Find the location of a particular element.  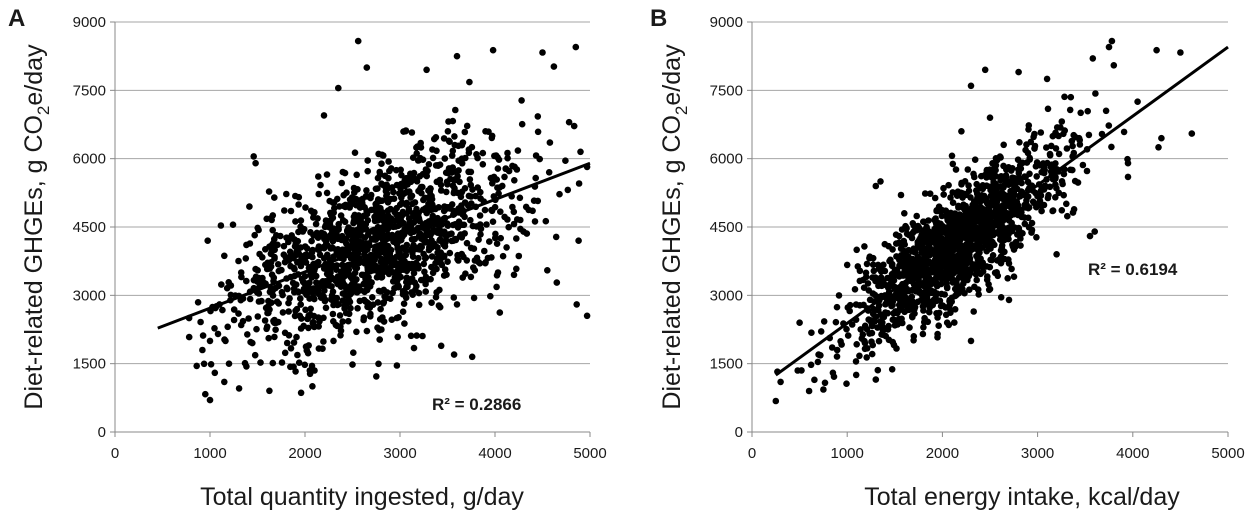

trendline is located at coordinates (374, 245).